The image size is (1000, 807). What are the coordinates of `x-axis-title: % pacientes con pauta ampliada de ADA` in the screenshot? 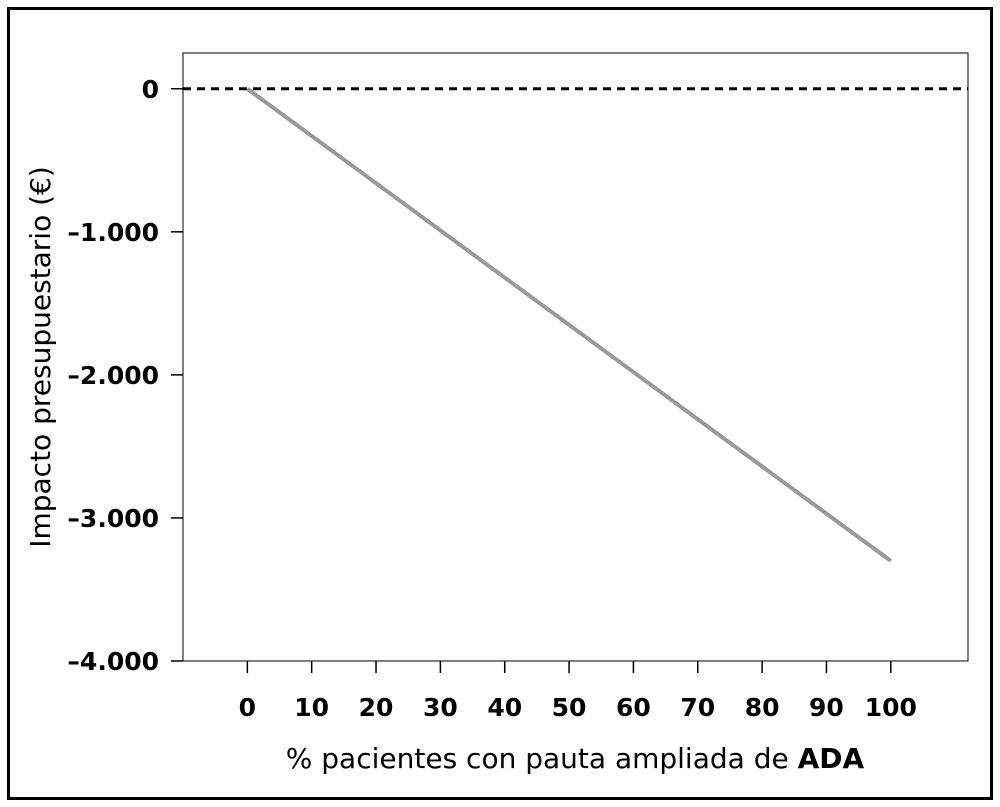 It's located at (575, 758).